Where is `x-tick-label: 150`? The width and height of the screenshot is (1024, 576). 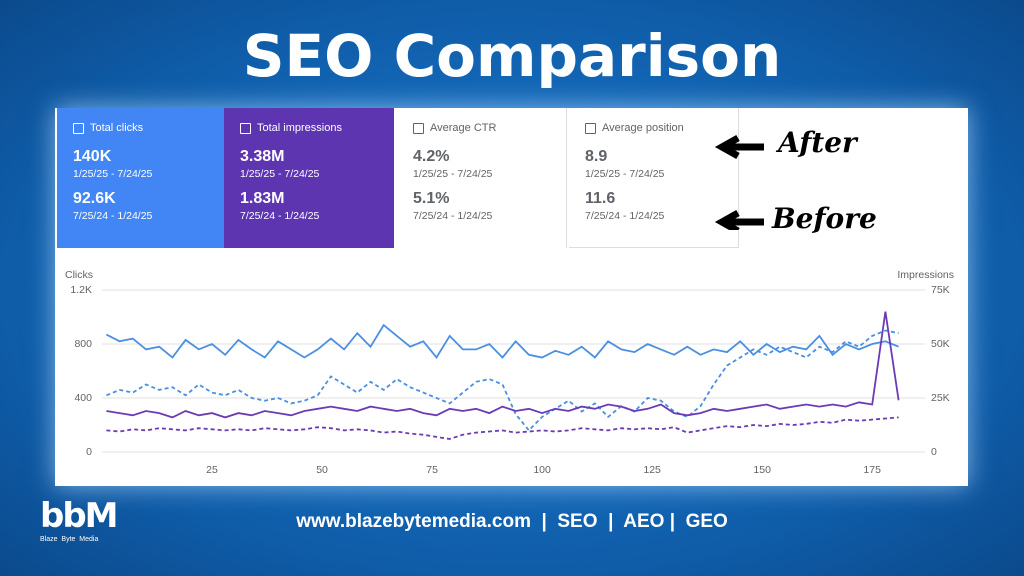 x-tick-label: 150 is located at coordinates (762, 470).